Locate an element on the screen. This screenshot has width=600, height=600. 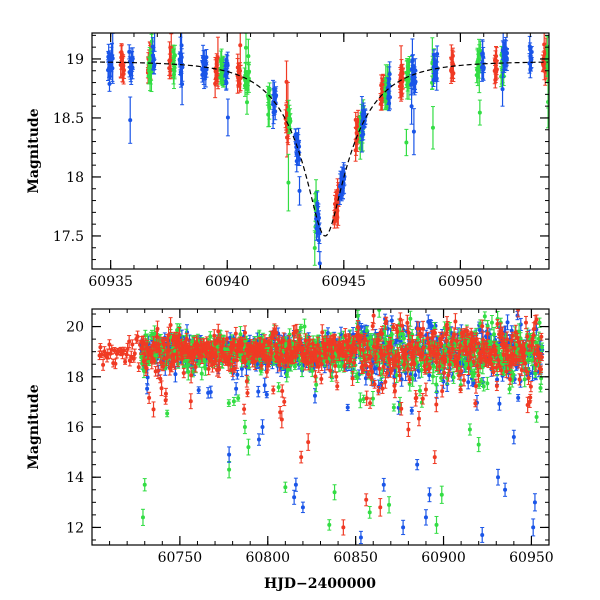
x-tick-label: 60945 is located at coordinates (344, 282).